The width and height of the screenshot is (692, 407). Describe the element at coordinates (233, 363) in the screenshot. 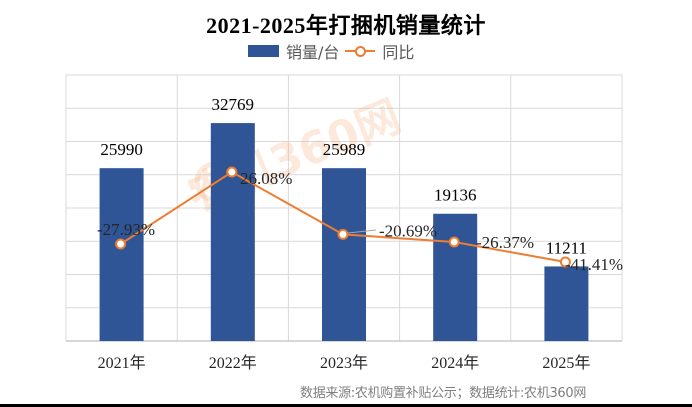

I see `x-tick-label: 2022年` at that location.